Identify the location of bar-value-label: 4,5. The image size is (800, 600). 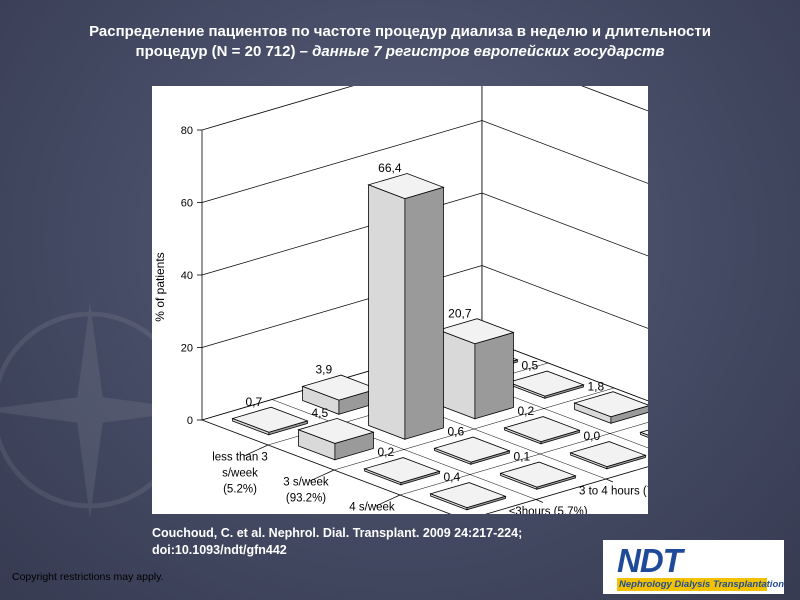
(320, 413).